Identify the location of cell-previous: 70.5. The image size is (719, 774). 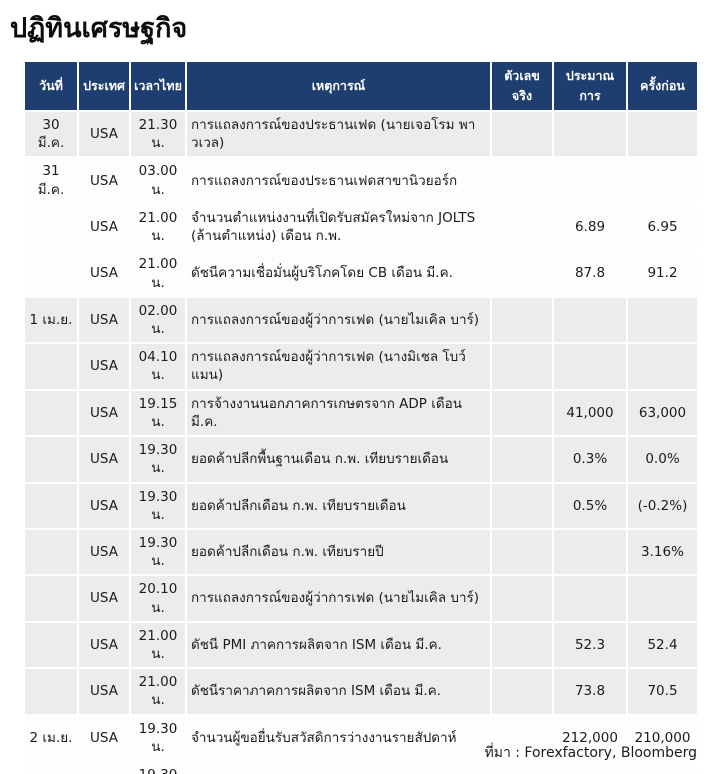
(662, 692).